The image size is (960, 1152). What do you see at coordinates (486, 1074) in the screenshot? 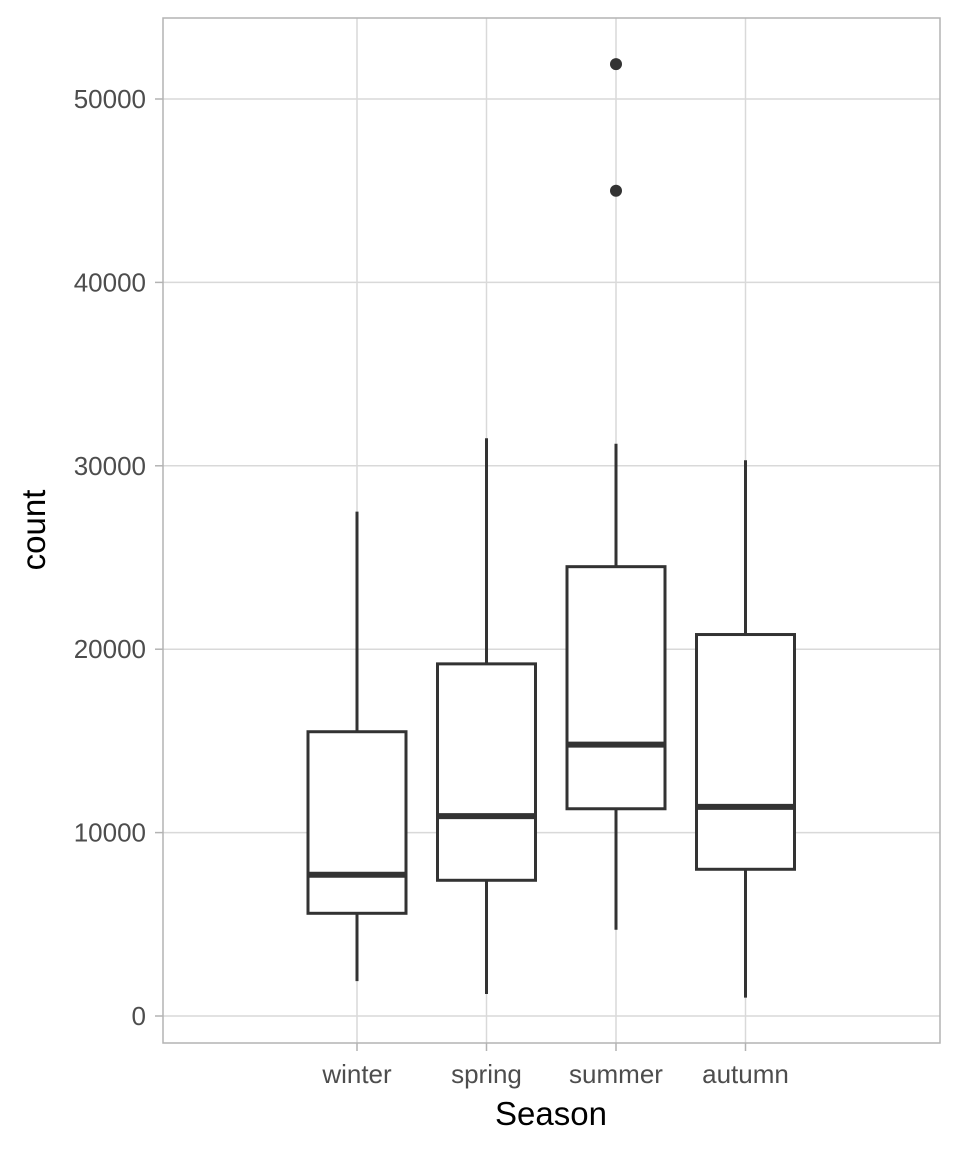
I see `x-tick-label-spring: spring` at bounding box center [486, 1074].